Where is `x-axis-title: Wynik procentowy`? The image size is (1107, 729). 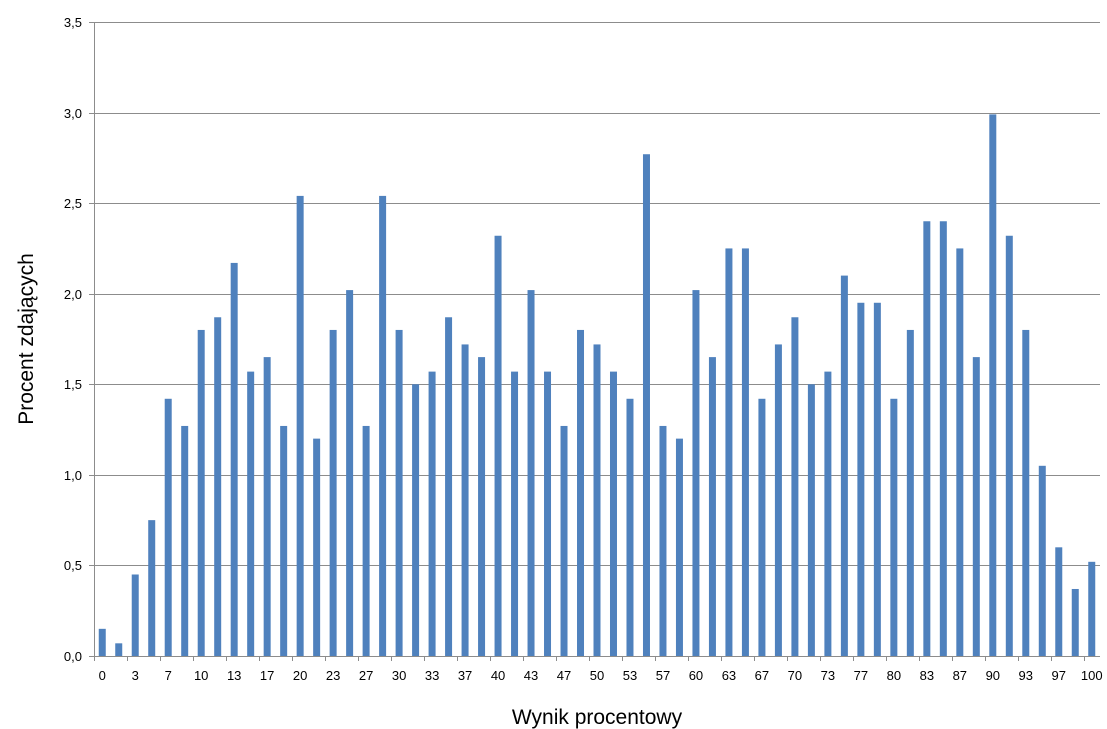 x-axis-title: Wynik procentowy is located at coordinates (597, 717).